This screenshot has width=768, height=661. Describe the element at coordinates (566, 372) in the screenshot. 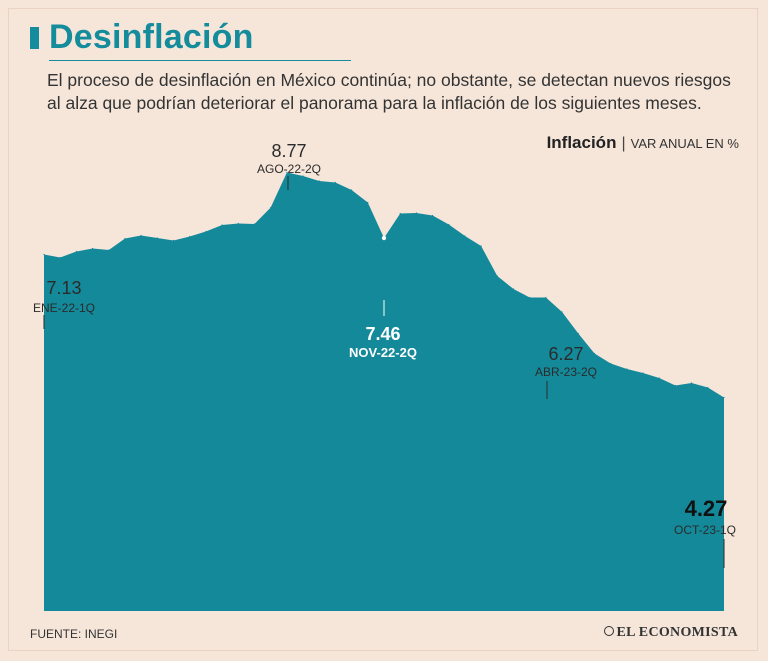

I see `data-label-date: ABR-23-2Q` at that location.